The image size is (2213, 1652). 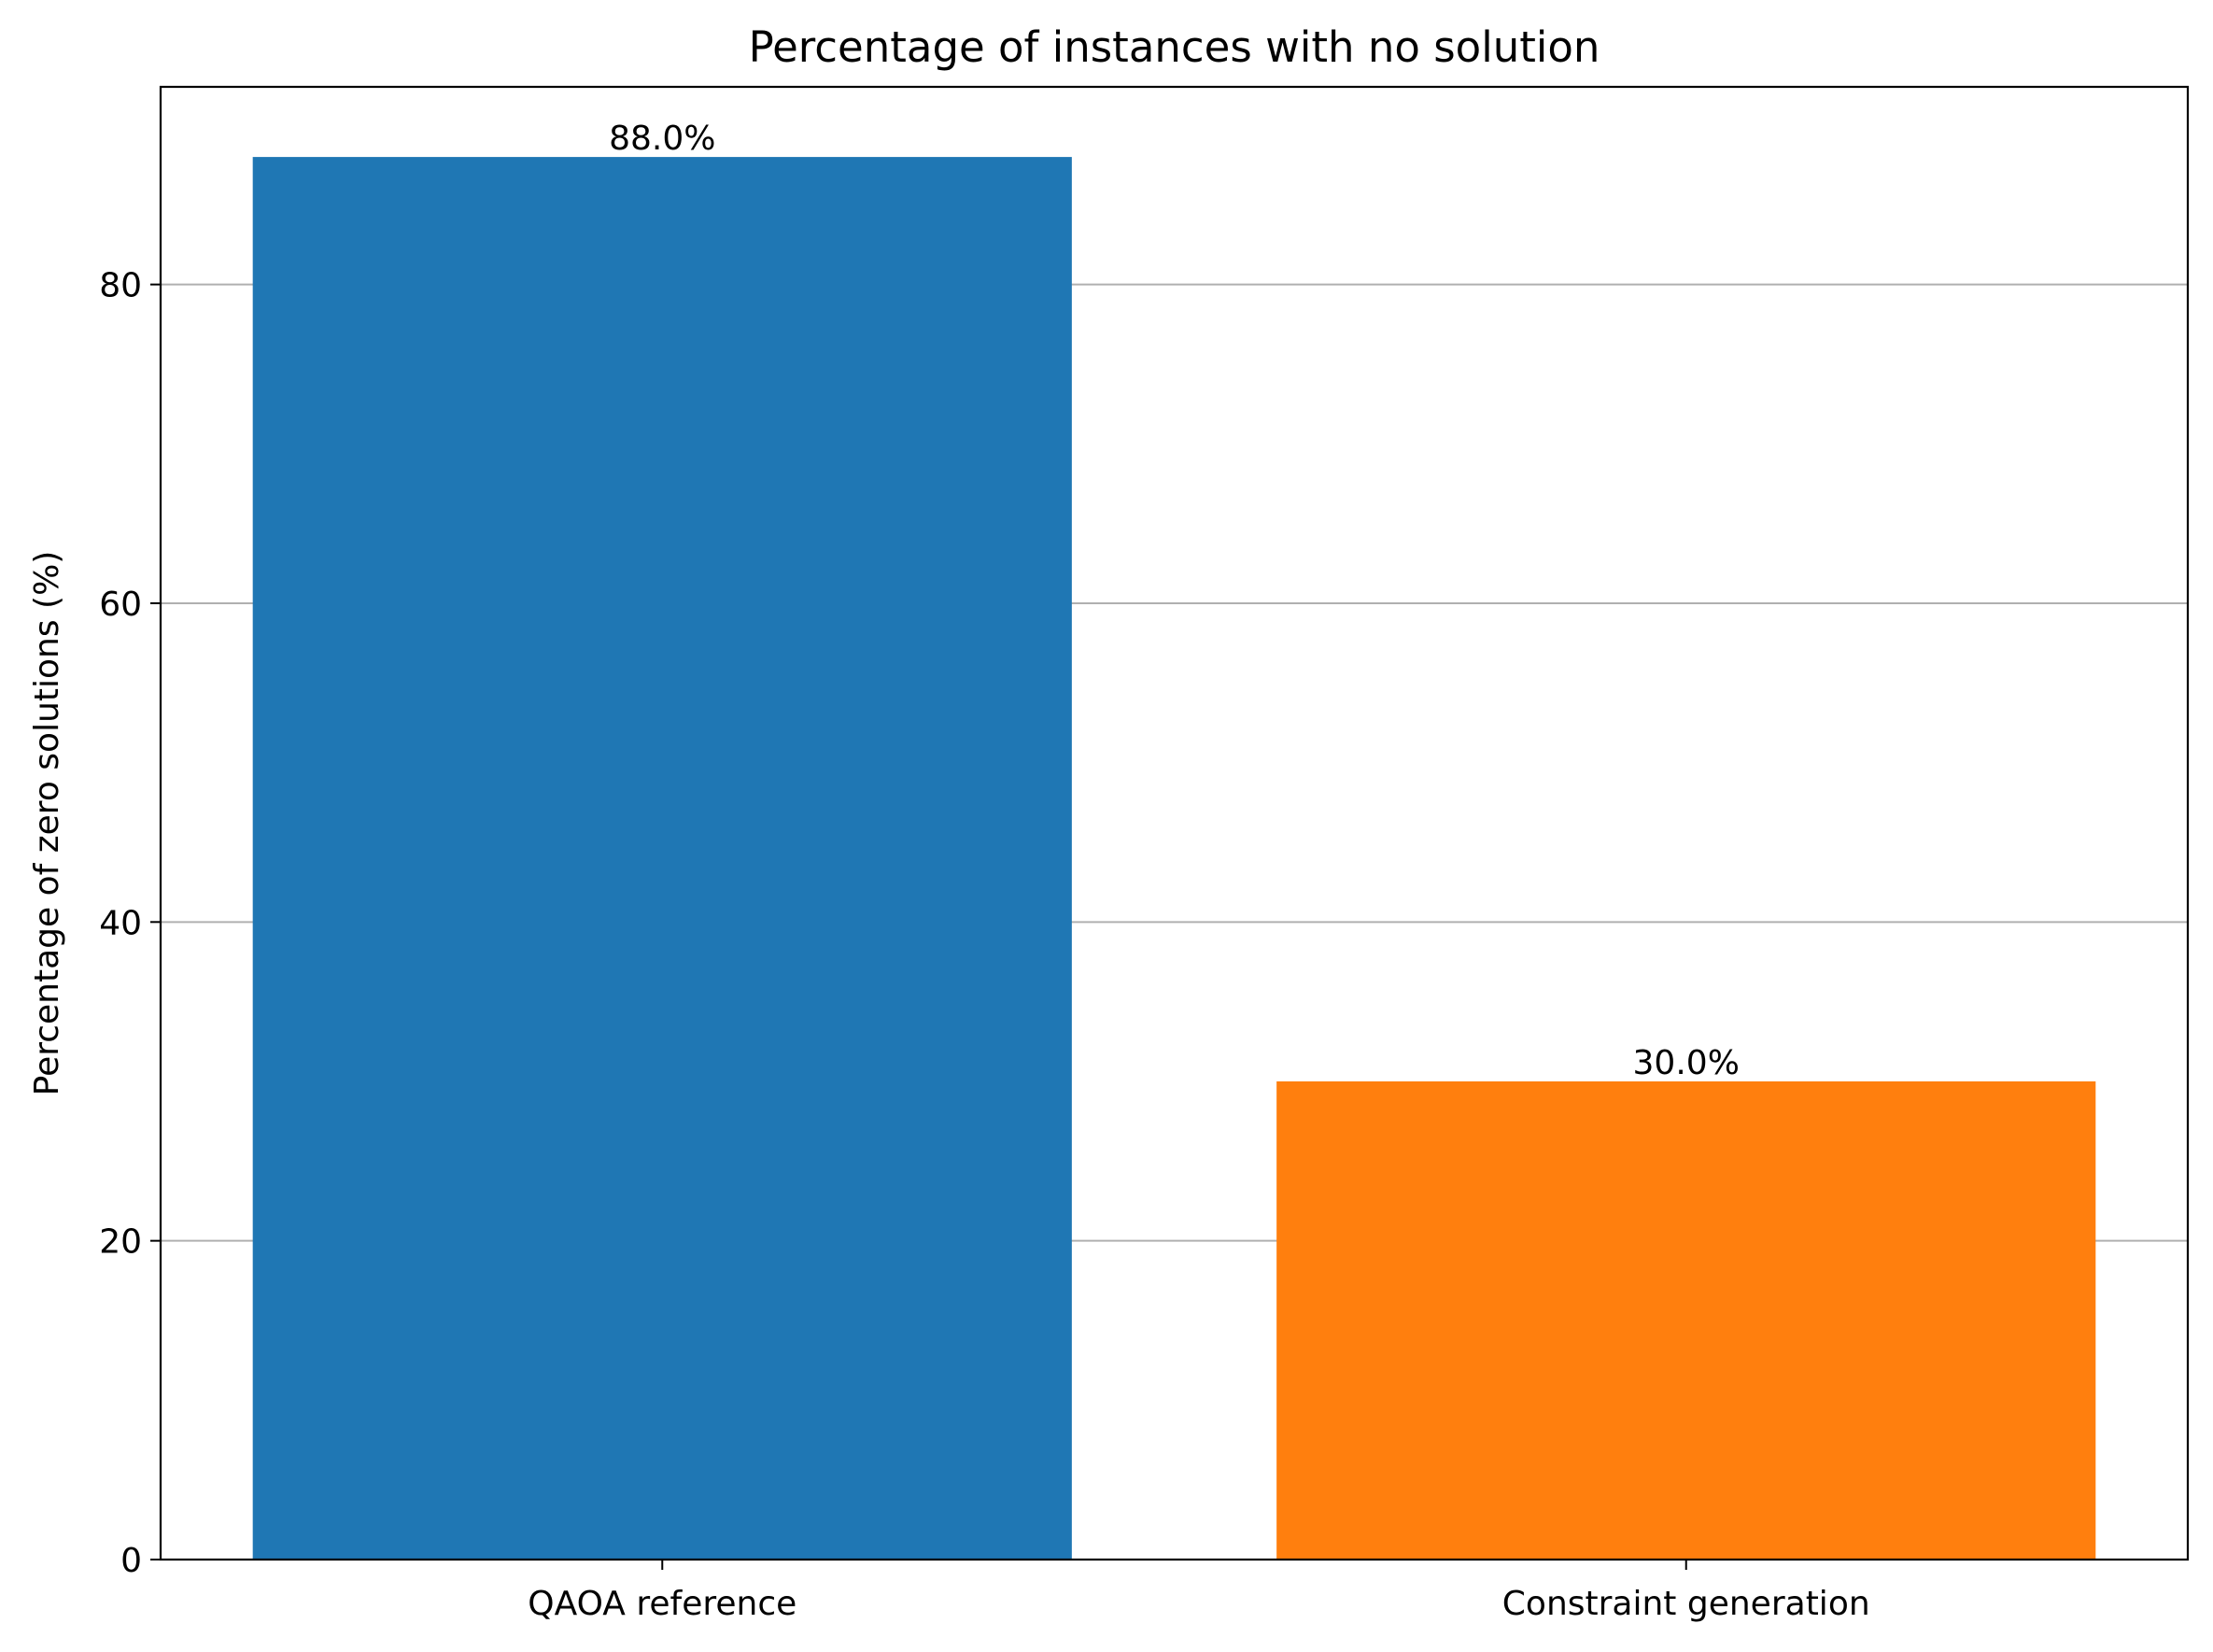 What do you see at coordinates (662, 1604) in the screenshot?
I see `x-tick-label-0: QAOA reference` at bounding box center [662, 1604].